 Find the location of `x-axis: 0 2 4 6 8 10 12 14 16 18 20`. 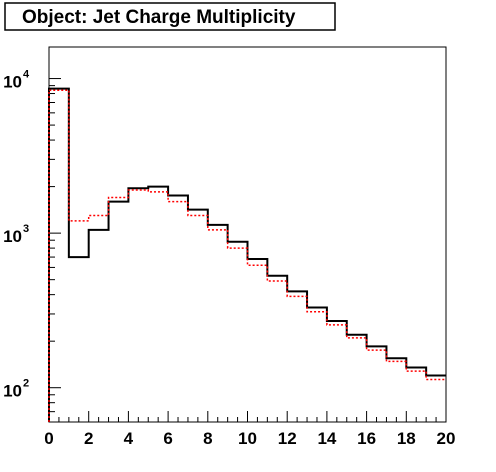

x-axis: 0 2 4 6 8 10 12 14 16 18 20 is located at coordinates (249, 429).